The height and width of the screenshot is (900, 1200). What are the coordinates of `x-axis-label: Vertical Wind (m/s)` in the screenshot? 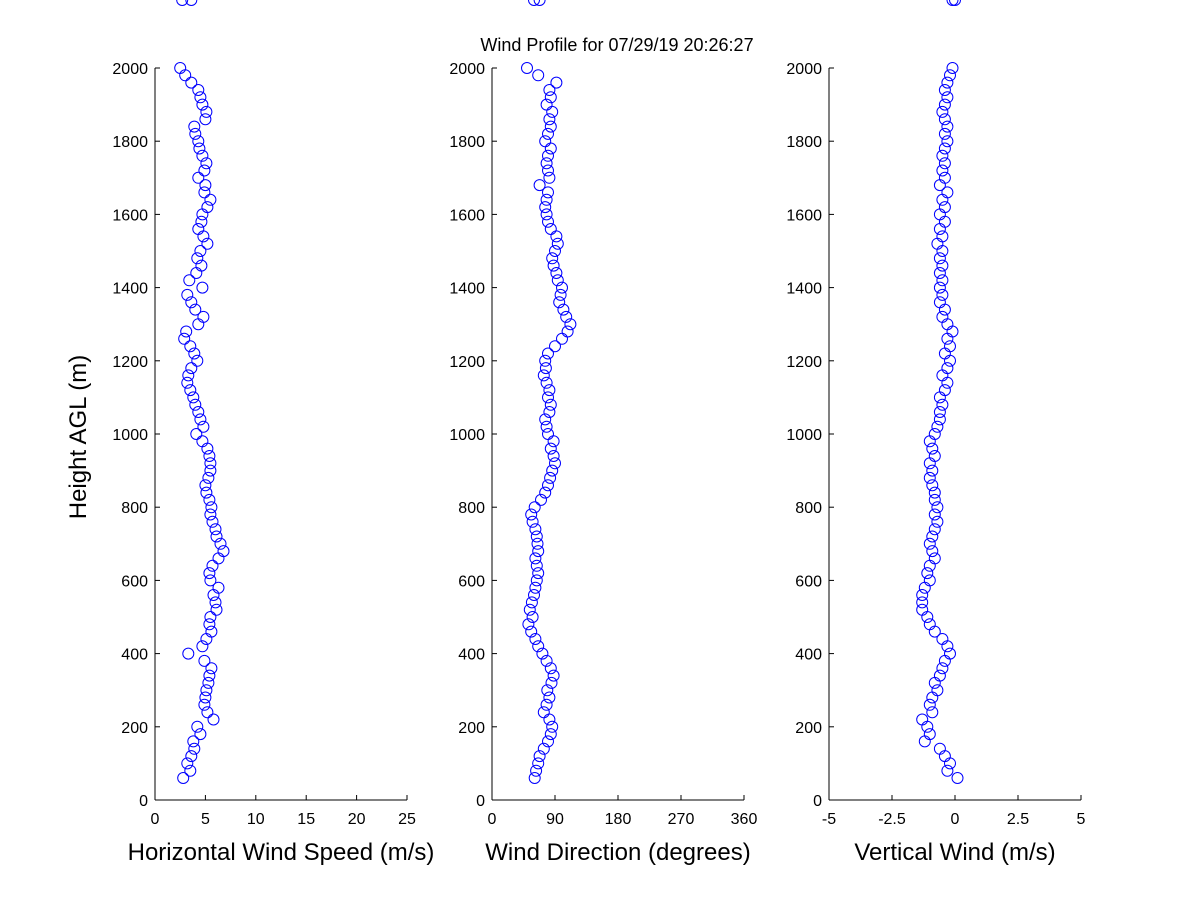 It's located at (954, 852).